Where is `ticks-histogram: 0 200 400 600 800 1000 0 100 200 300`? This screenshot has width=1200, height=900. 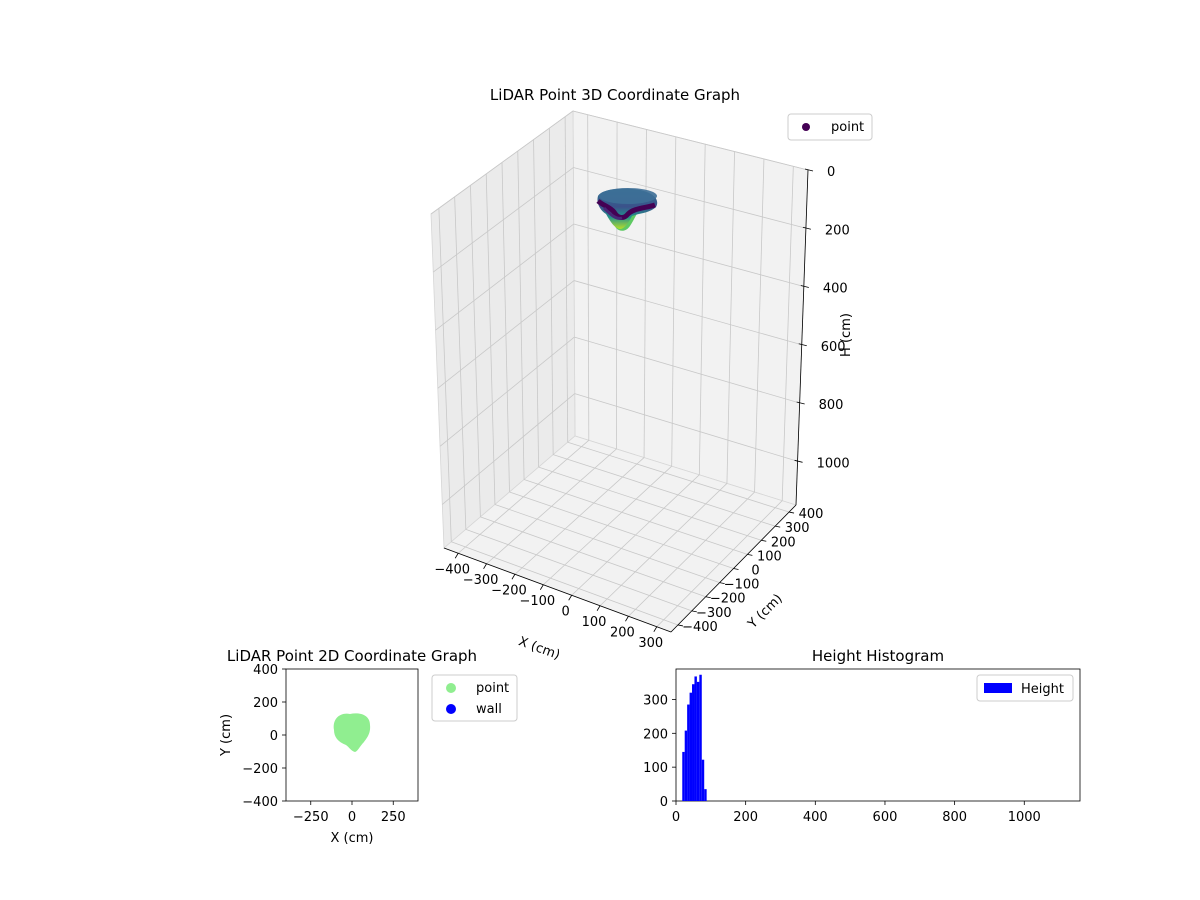
ticks-histogram: 0 200 400 600 800 1000 0 100 200 300 is located at coordinates (842, 759).